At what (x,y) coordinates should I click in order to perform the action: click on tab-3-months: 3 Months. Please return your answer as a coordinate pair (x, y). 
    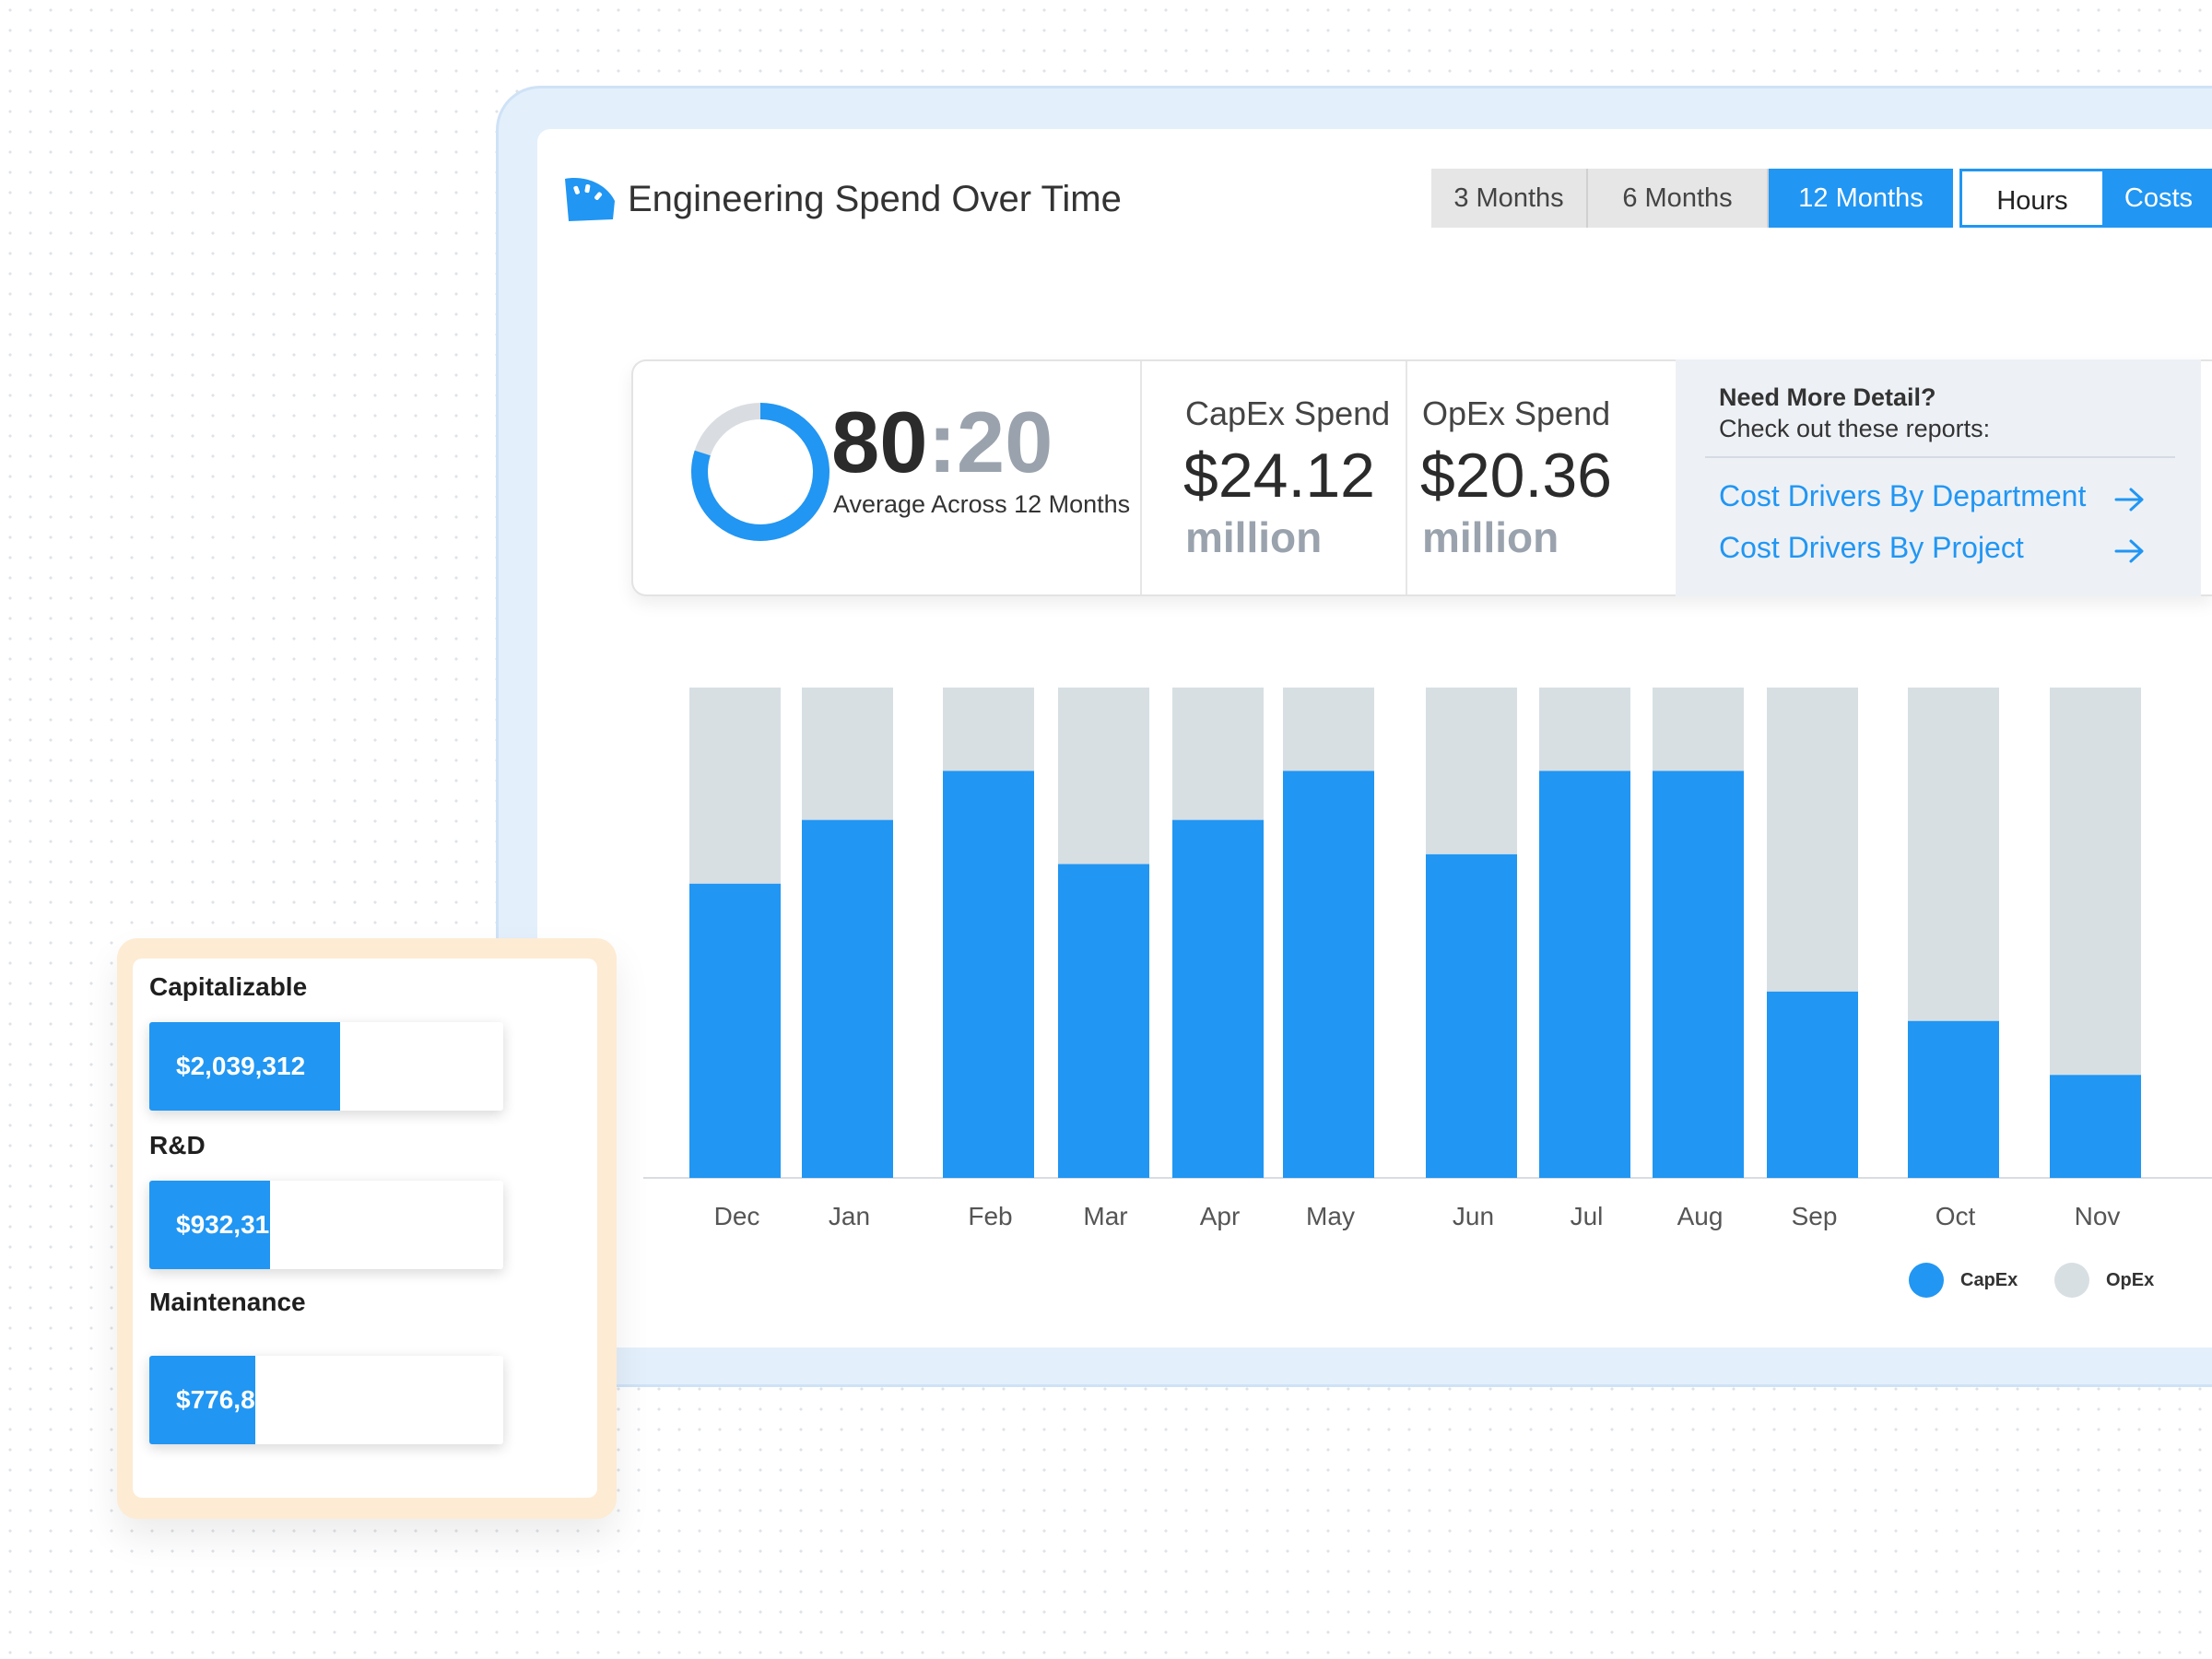
    Looking at the image, I should click on (1509, 198).